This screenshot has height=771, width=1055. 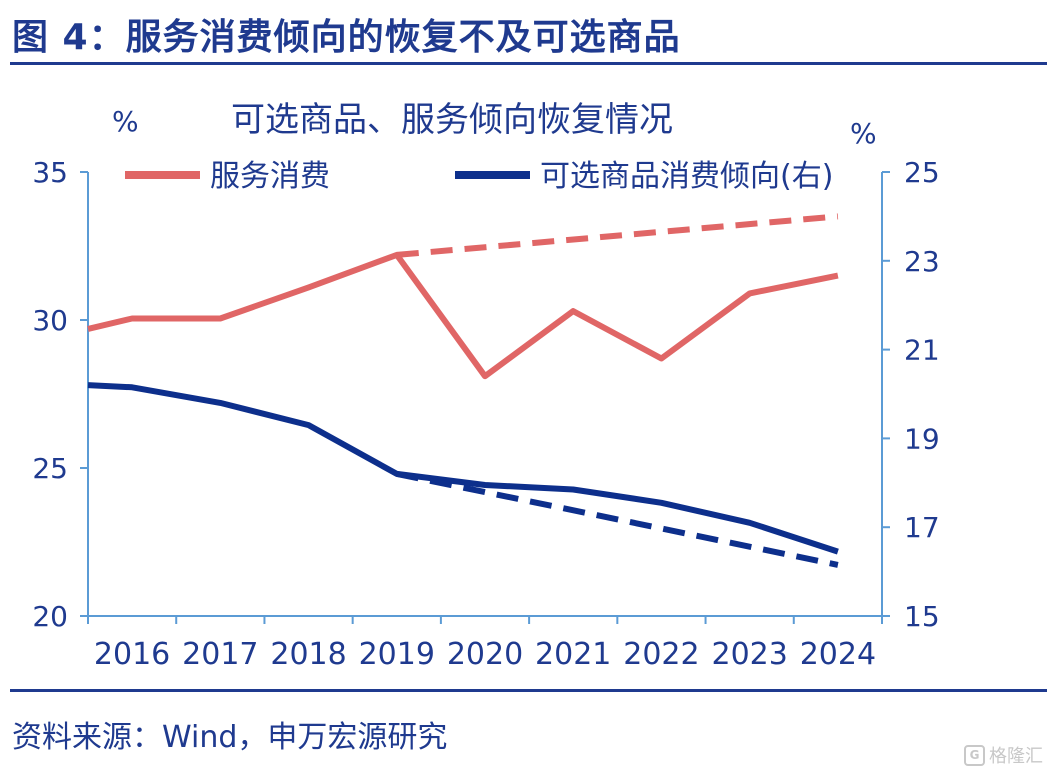 What do you see at coordinates (50, 468) in the screenshot?
I see `left-tick-label: 25` at bounding box center [50, 468].